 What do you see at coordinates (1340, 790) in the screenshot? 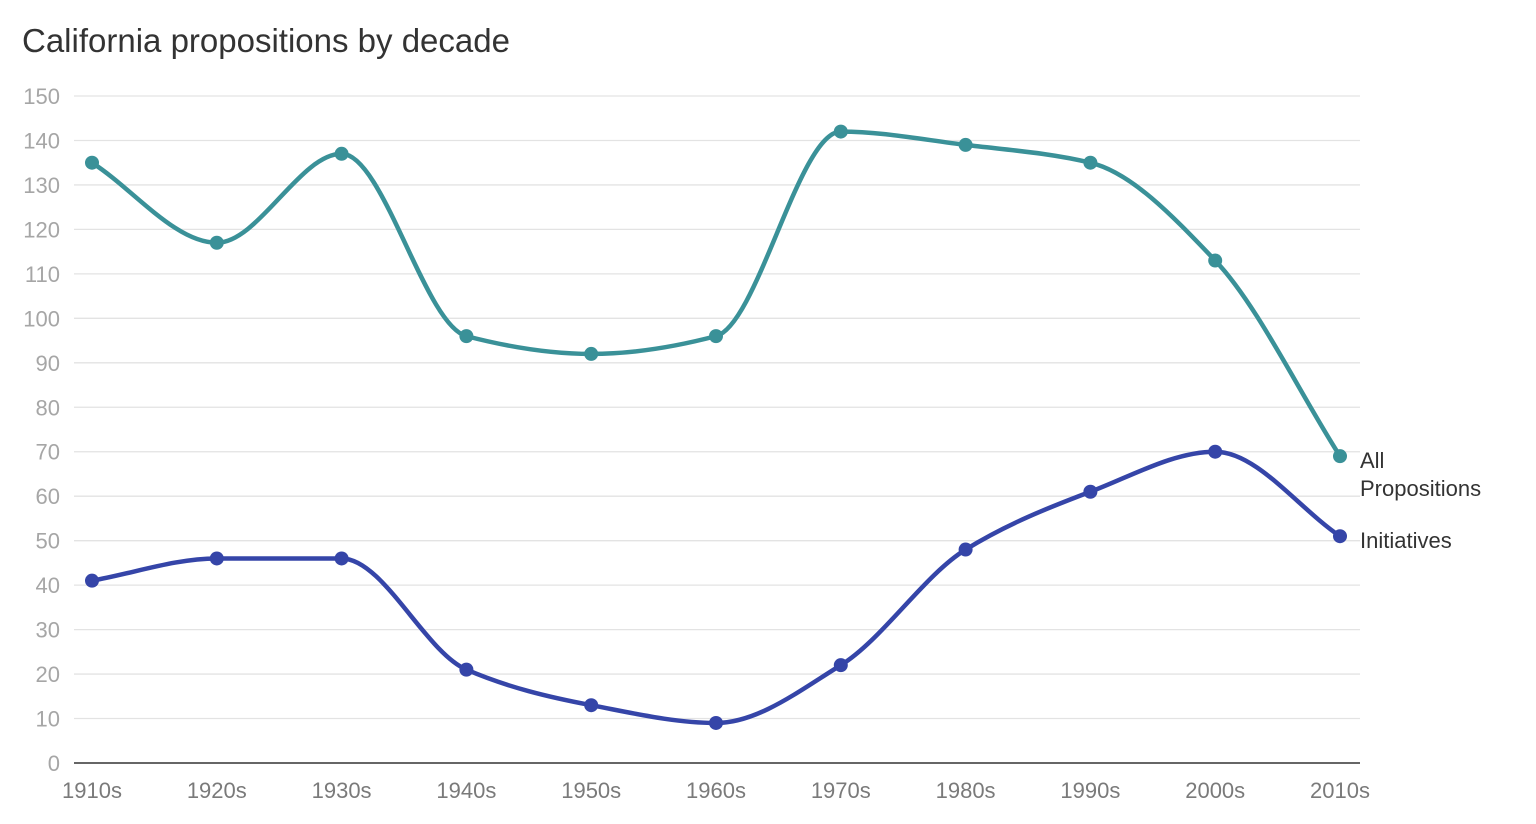
I see `x-tick-label: 2010s` at bounding box center [1340, 790].